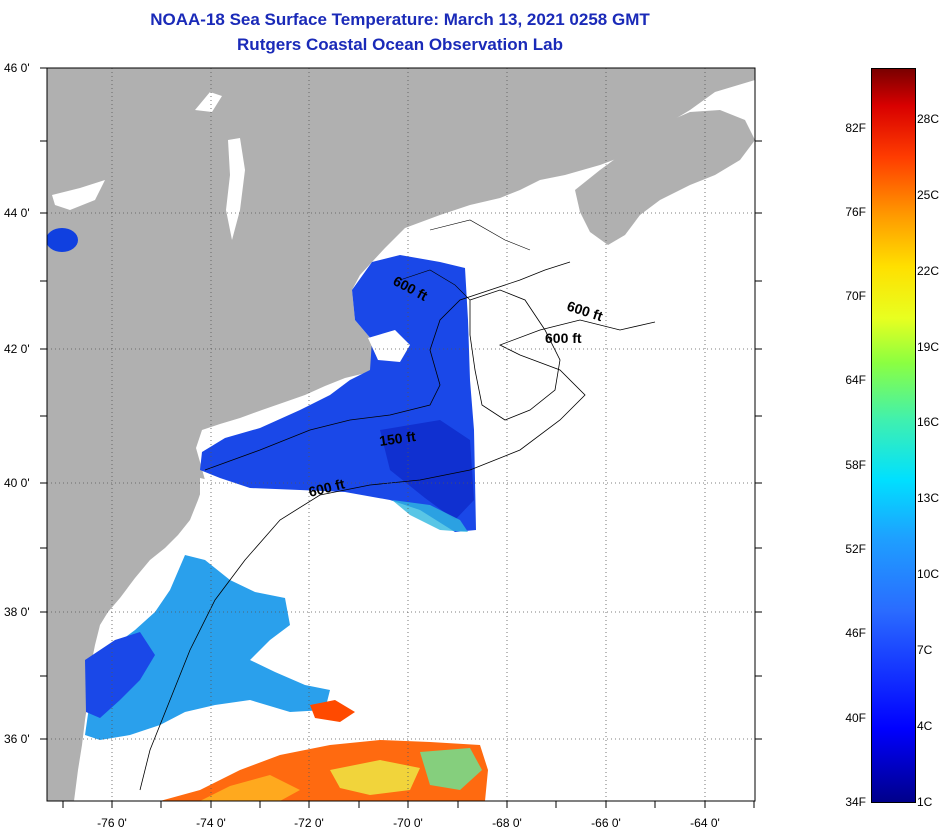 Image resolution: width=944 pixels, height=832 pixels. What do you see at coordinates (855, 128) in the screenshot?
I see `colorbar-f-label: 82F` at bounding box center [855, 128].